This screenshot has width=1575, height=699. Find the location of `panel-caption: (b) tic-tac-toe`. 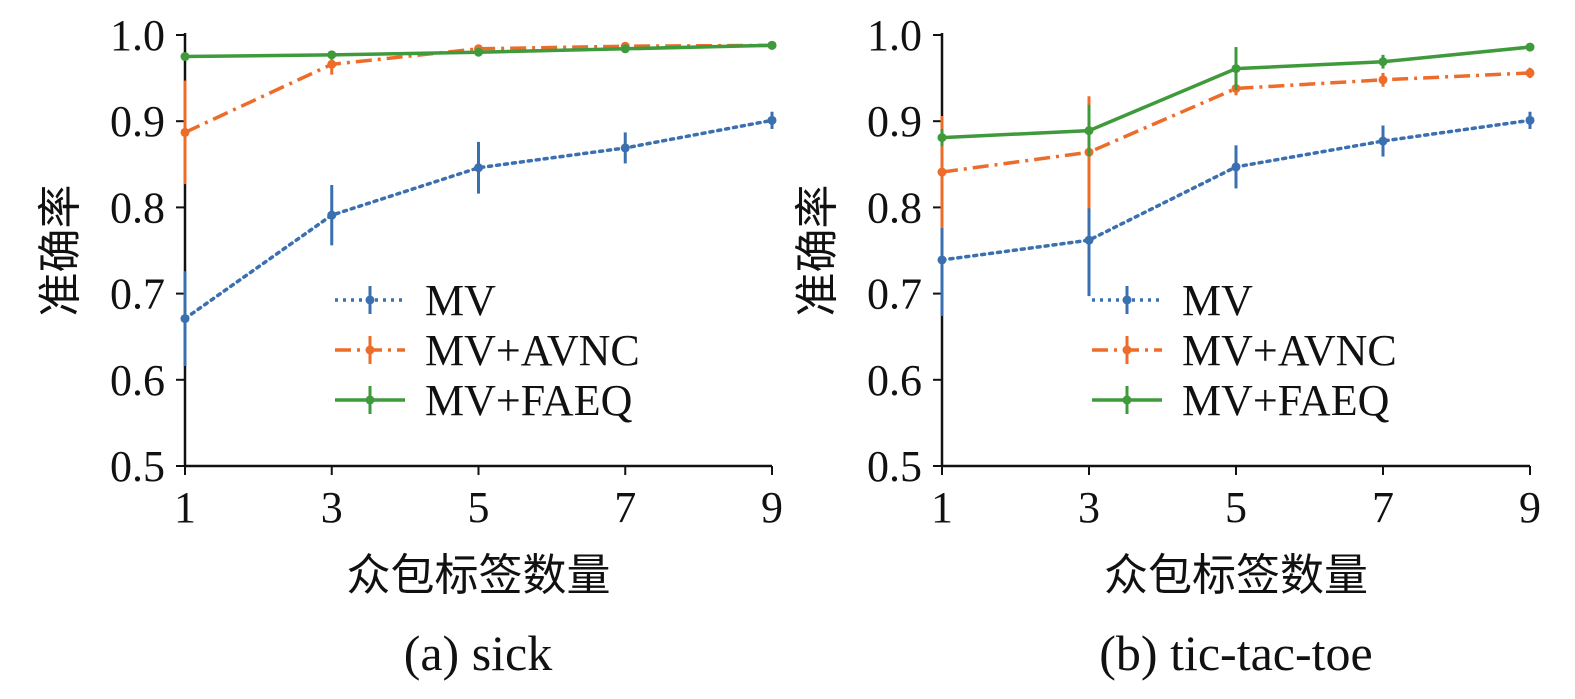

panel-caption: (b) tic-tac-toe is located at coordinates (1235, 653).